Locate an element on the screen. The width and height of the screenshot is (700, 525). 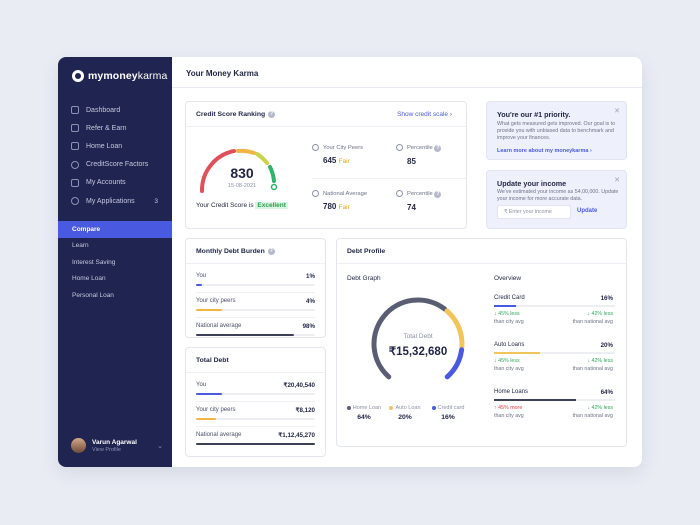
sidebar-item-label: Dashboard is located at coordinates (103, 110).